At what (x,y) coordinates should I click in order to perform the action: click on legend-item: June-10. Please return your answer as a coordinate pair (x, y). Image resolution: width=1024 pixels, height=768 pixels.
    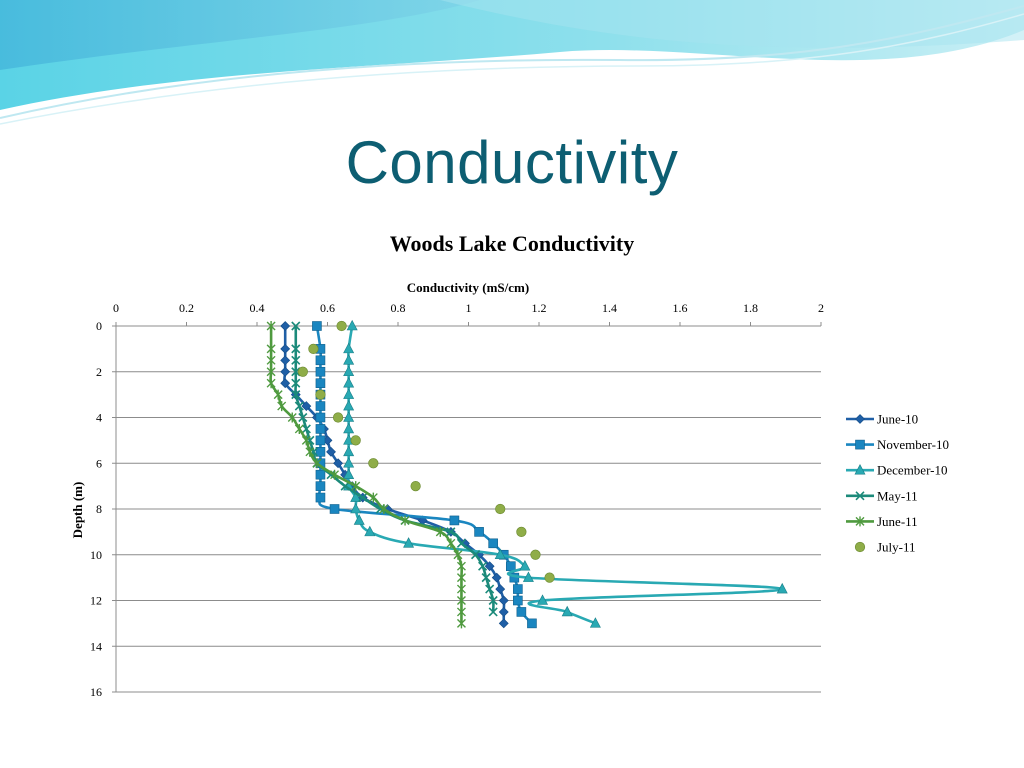
    Looking at the image, I should click on (882, 419).